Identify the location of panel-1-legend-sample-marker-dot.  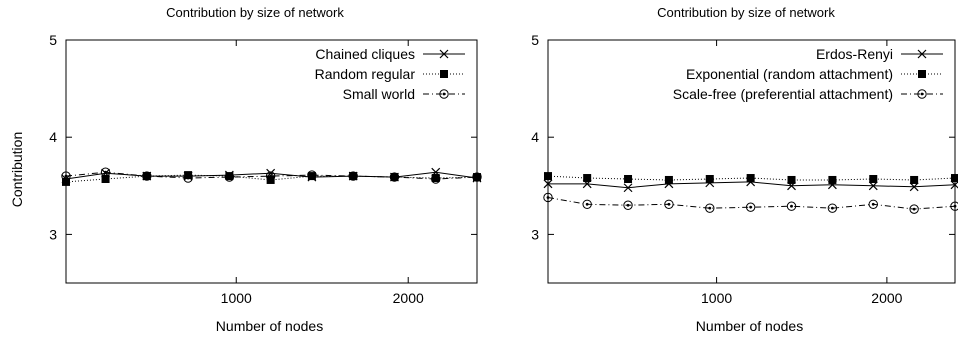
(444, 94).